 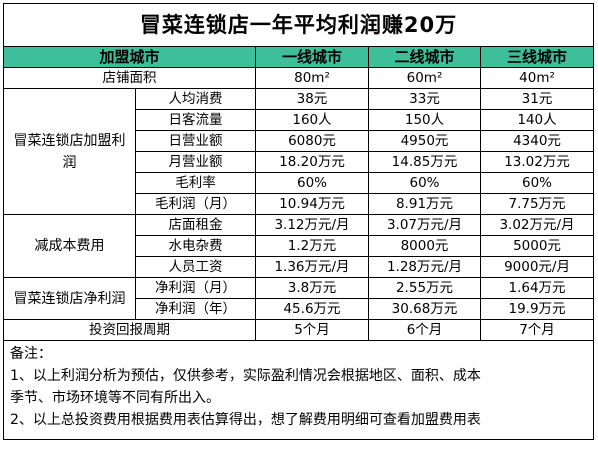 I want to click on value-cell: 60m², so click(x=424, y=78).